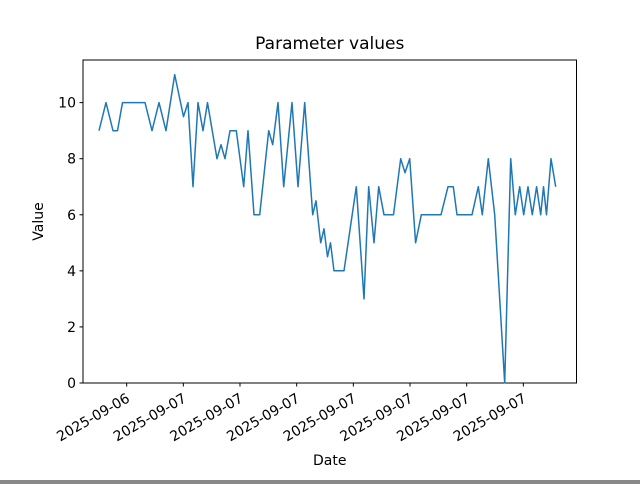 This screenshot has width=640, height=484. Describe the element at coordinates (71, 272) in the screenshot. I see `y-tick-label: 4` at that location.